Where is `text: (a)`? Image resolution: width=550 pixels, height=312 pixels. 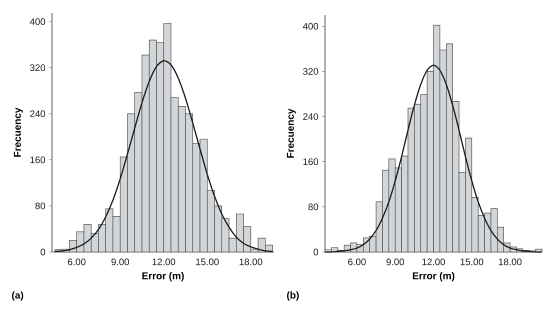 text: (a) is located at coordinates (18, 296).